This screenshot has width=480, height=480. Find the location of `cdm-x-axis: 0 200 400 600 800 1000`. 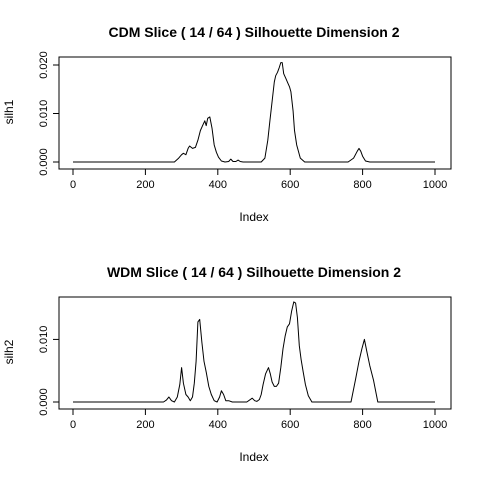

cdm-x-axis: 0 200 400 600 800 1000 is located at coordinates (258, 179).